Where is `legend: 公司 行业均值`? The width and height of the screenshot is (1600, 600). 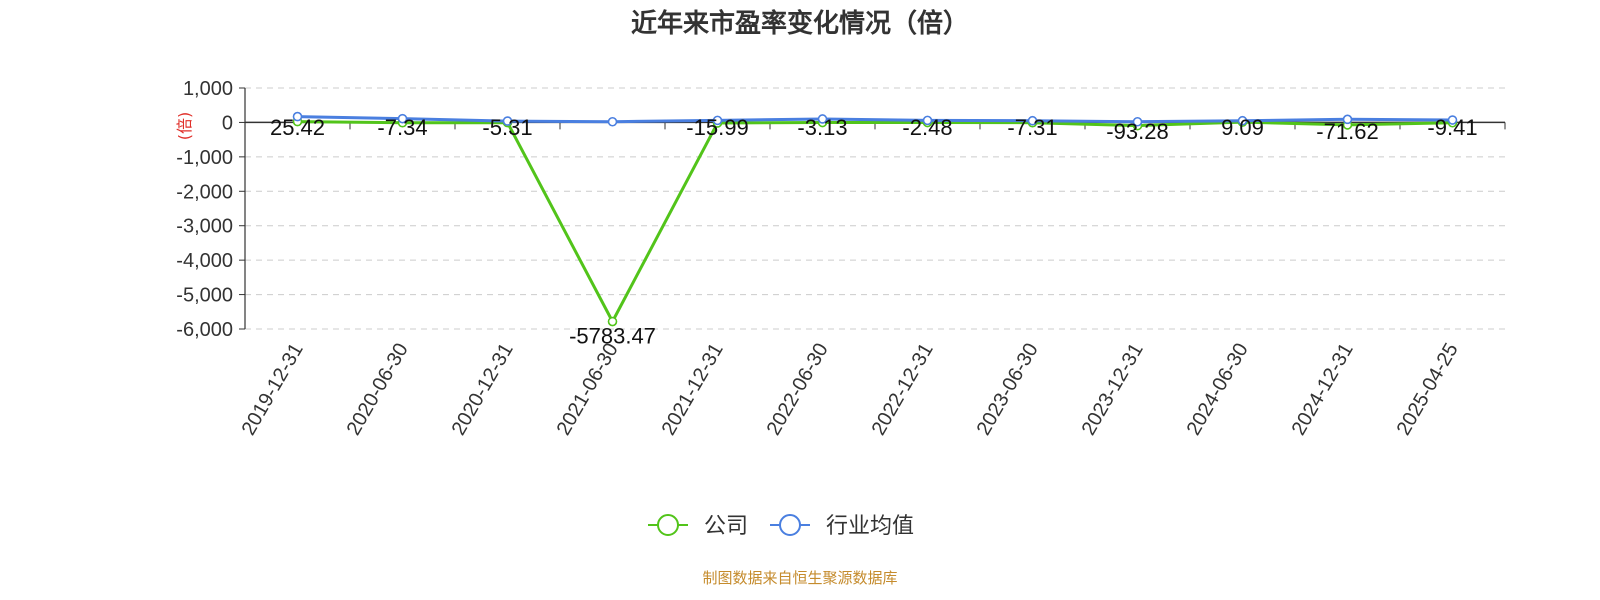 legend: 公司 行业均值 is located at coordinates (781, 526).